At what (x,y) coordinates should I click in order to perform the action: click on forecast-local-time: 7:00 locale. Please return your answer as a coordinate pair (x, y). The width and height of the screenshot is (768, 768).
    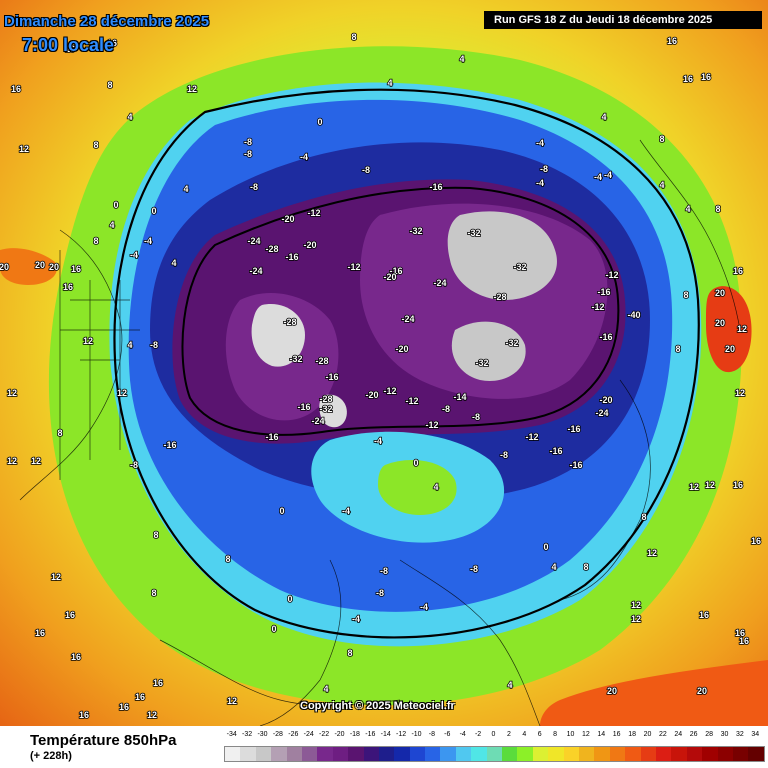
    Looking at the image, I should click on (68, 45).